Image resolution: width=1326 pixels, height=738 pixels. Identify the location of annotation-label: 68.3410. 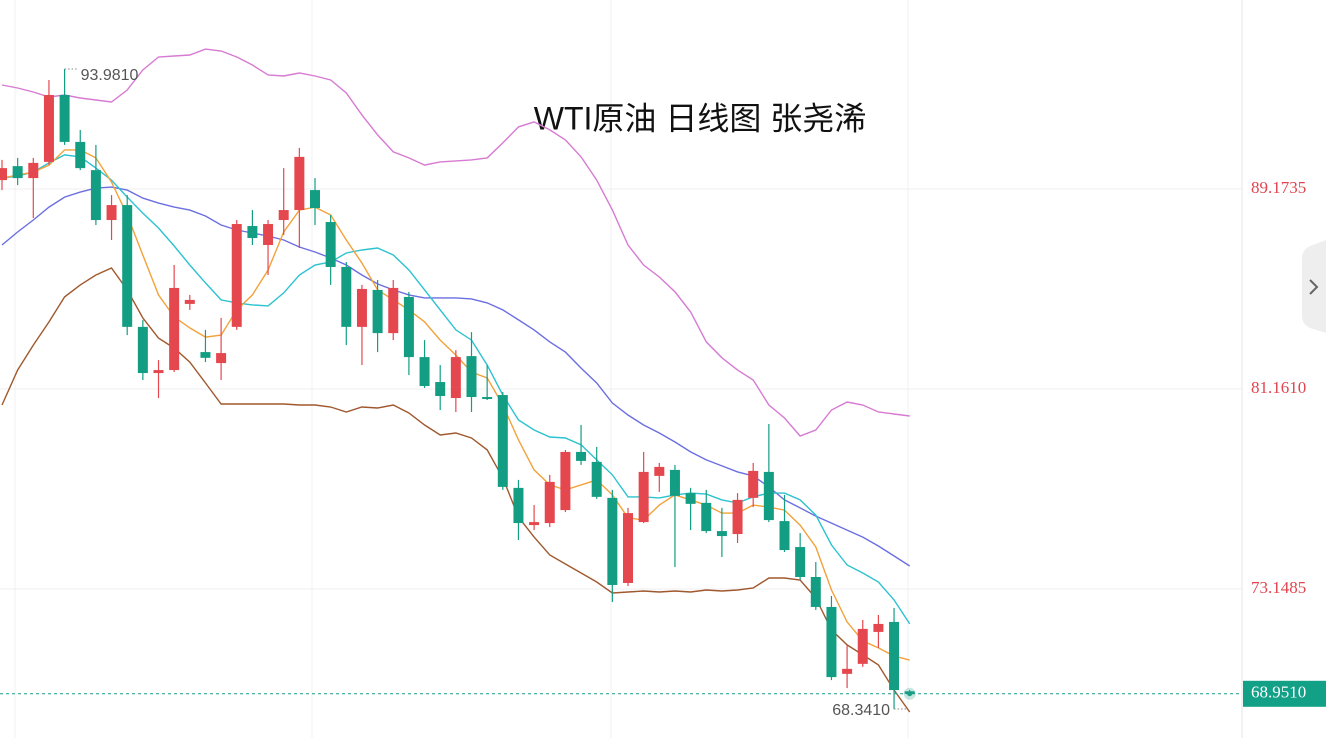
(861, 710).